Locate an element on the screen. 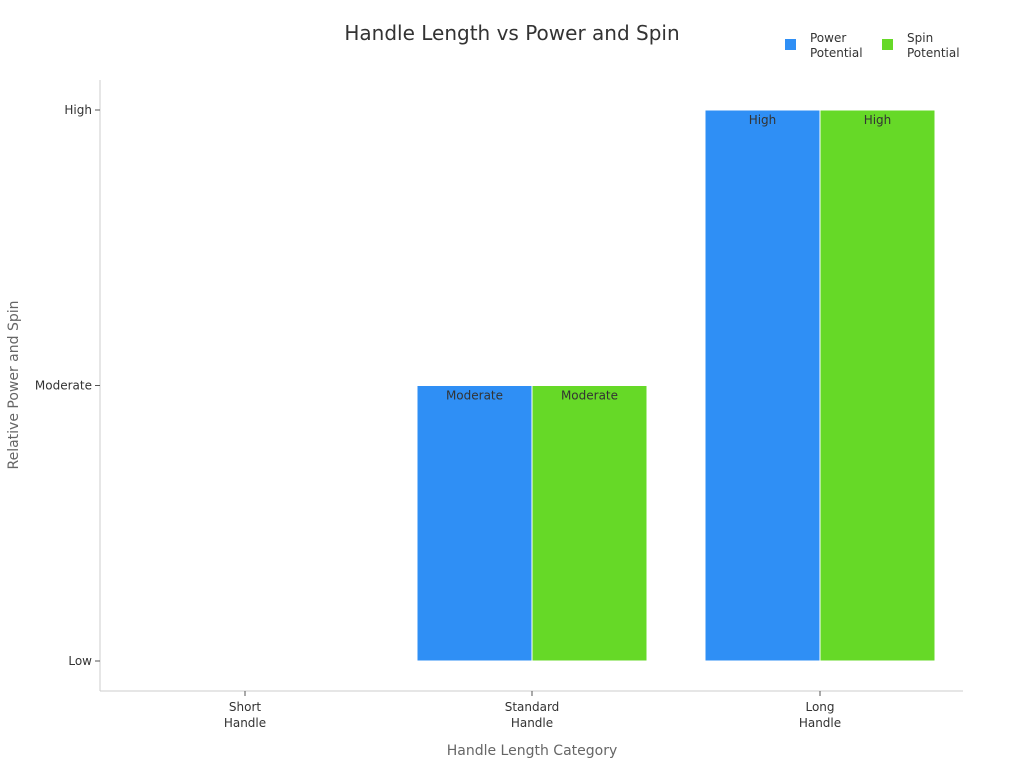  y-tick-label: High is located at coordinates (78, 110).